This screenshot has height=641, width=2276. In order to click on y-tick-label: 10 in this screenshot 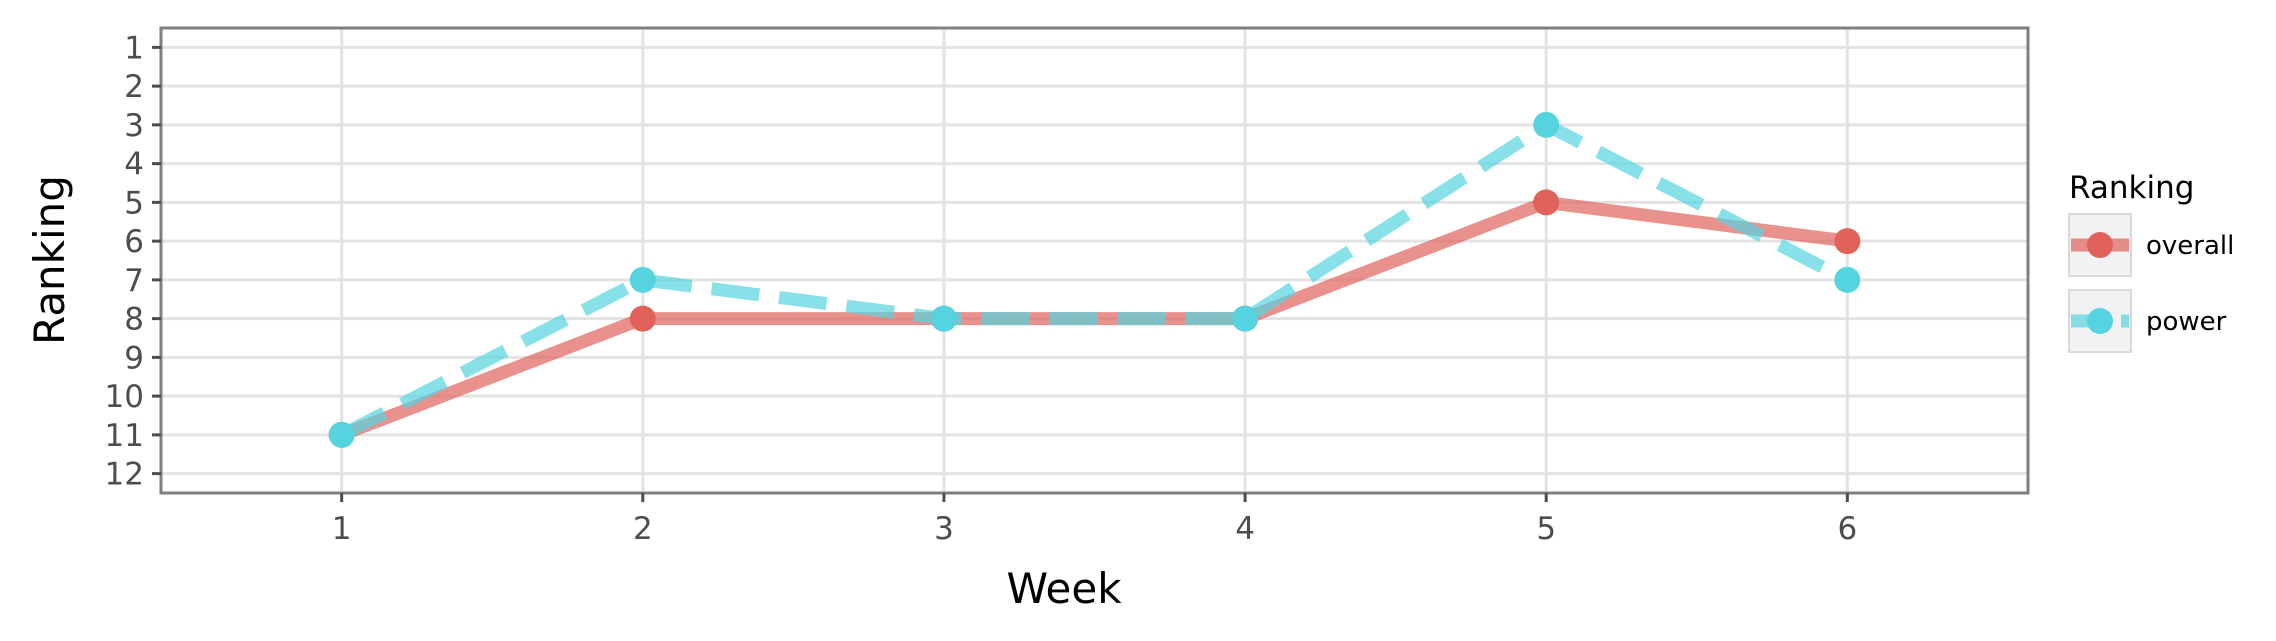, I will do `click(124, 397)`.